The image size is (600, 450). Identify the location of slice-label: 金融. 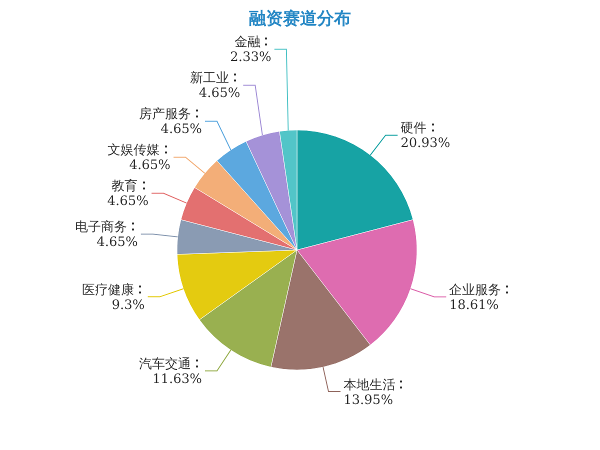
(247, 42).